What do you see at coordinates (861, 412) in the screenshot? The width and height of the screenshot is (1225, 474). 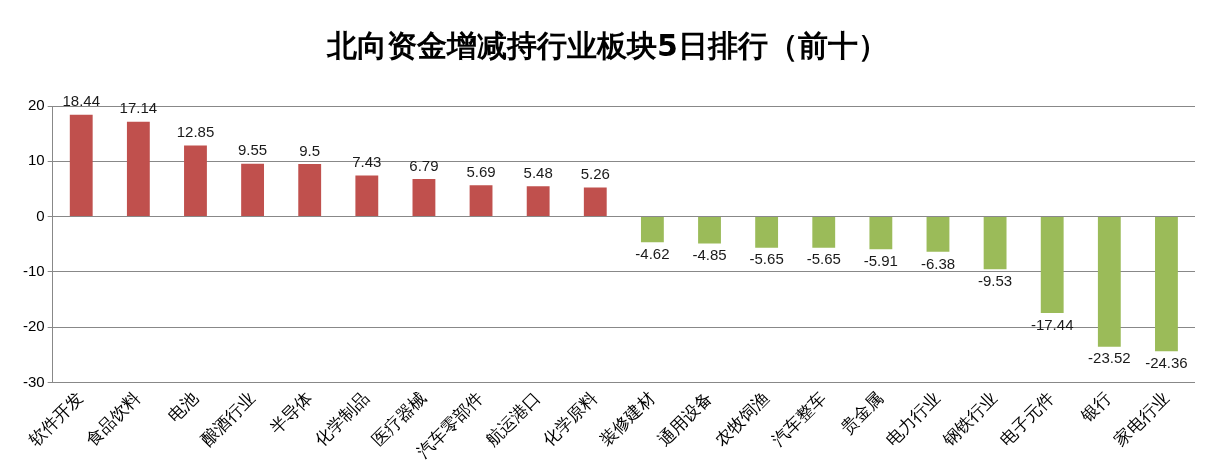 I see `x-tick-label: 贵金属` at bounding box center [861, 412].